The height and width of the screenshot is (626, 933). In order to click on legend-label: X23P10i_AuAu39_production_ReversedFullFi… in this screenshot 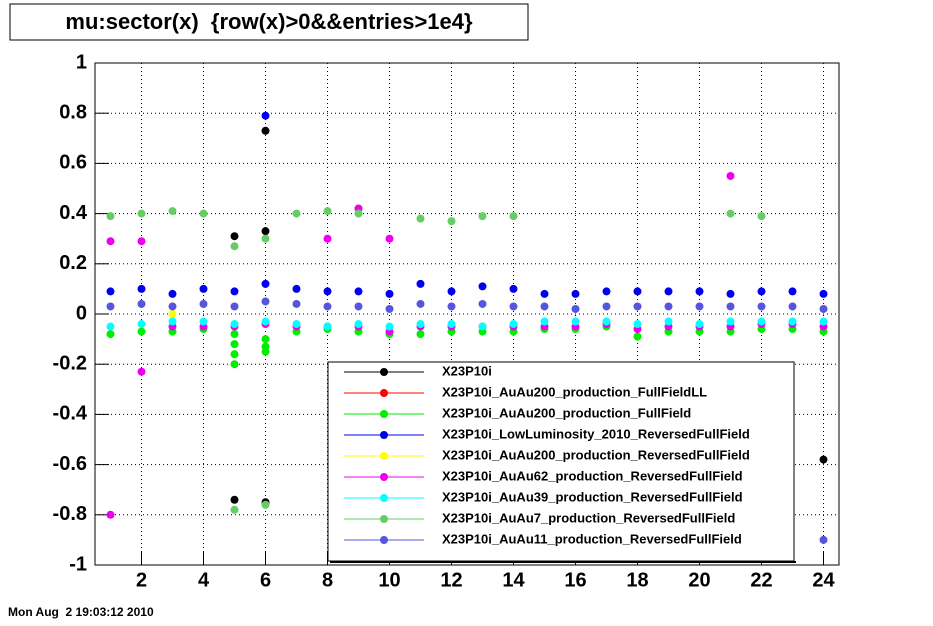, I will do `click(592, 496)`.